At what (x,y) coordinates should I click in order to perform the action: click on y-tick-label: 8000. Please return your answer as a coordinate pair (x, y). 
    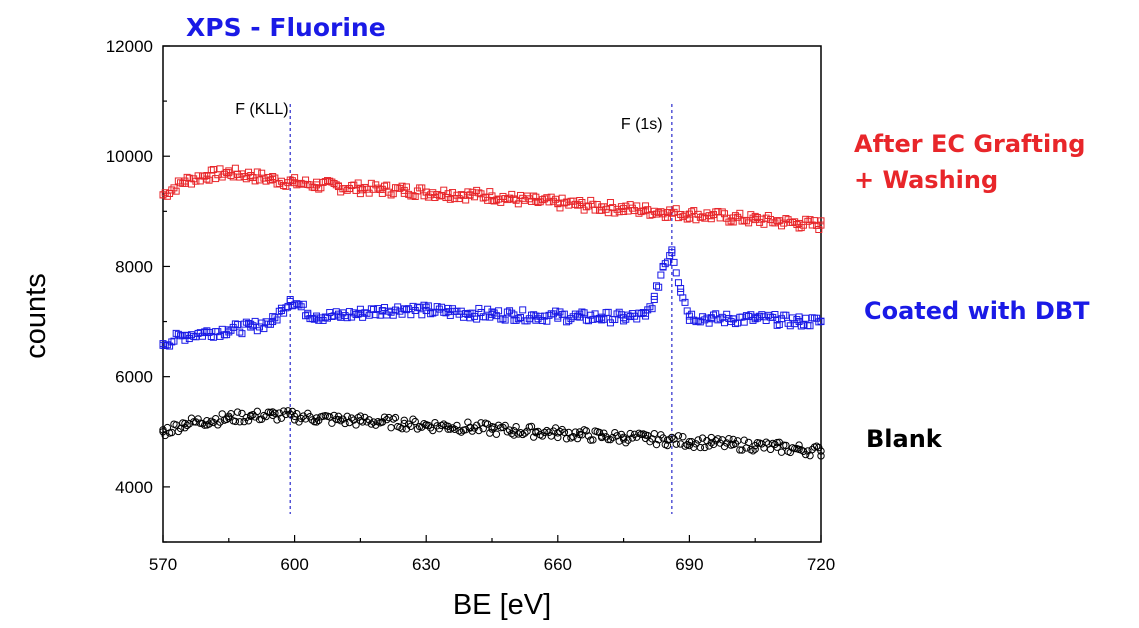
    Looking at the image, I should click on (134, 266).